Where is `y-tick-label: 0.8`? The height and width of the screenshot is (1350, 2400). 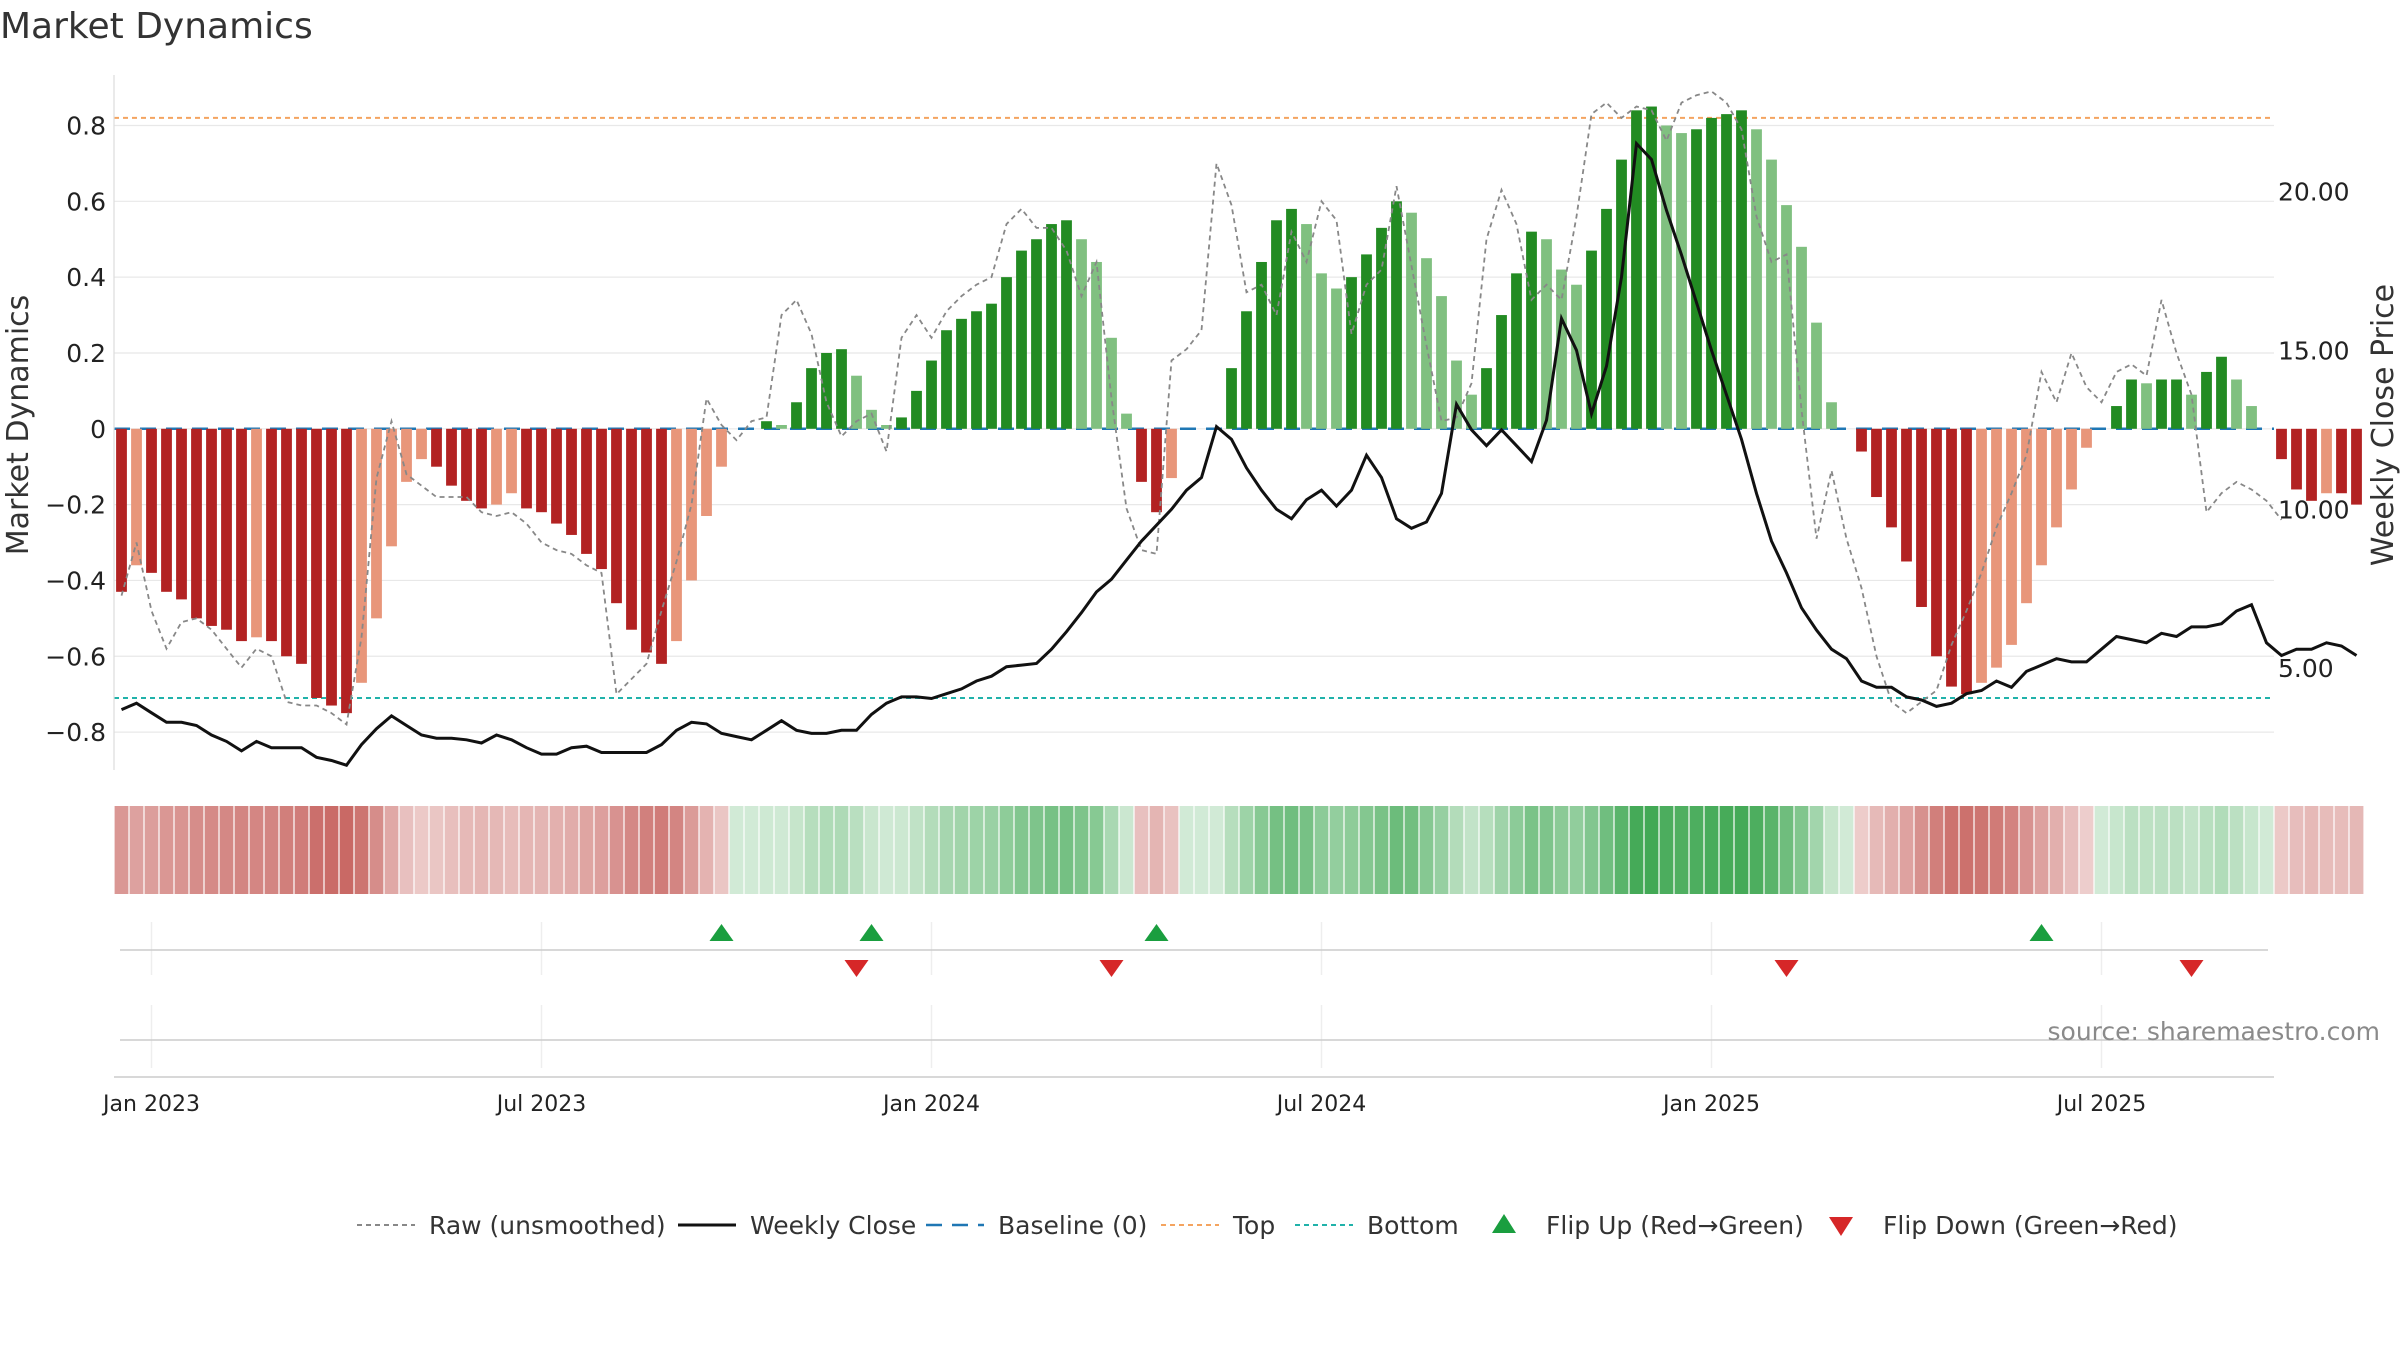
y-tick-label: 0.8 is located at coordinates (86, 125).